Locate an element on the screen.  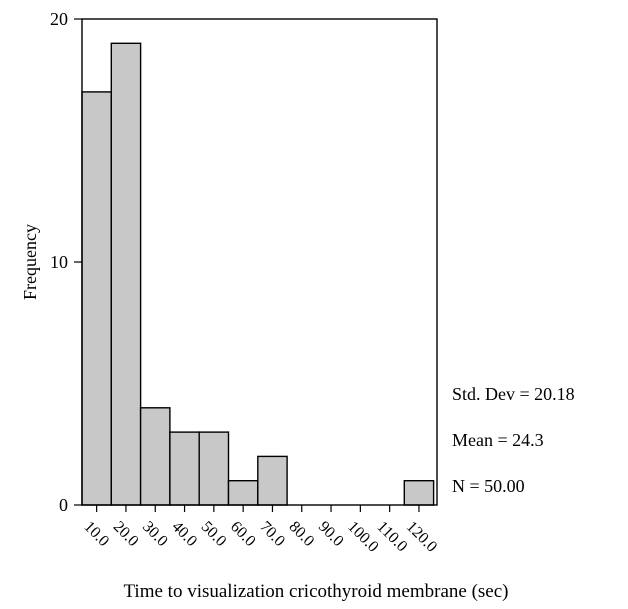
stat-std-dev: Std. Dev = 20.18 is located at coordinates (513, 394).